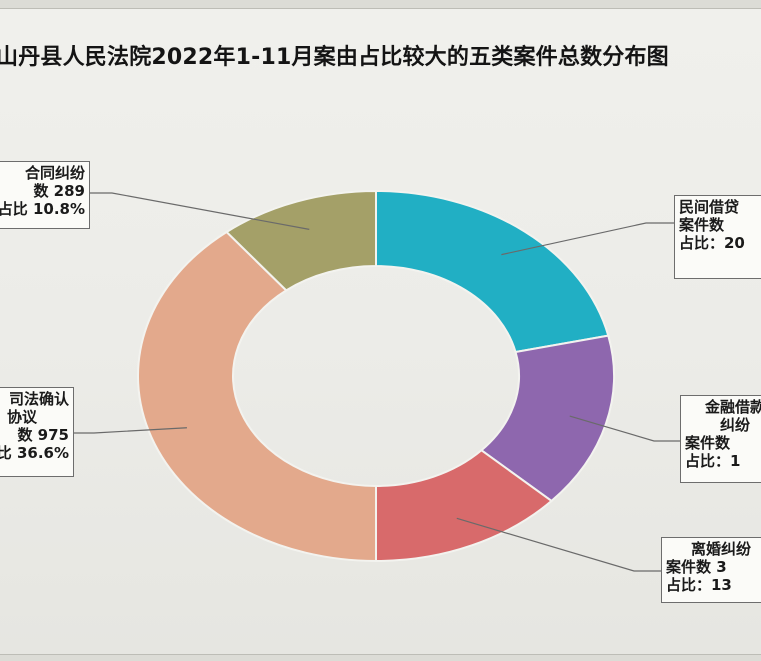 This screenshot has height=661, width=761. I want to click on slice-label-line: 合同纠纷, so click(54, 173).